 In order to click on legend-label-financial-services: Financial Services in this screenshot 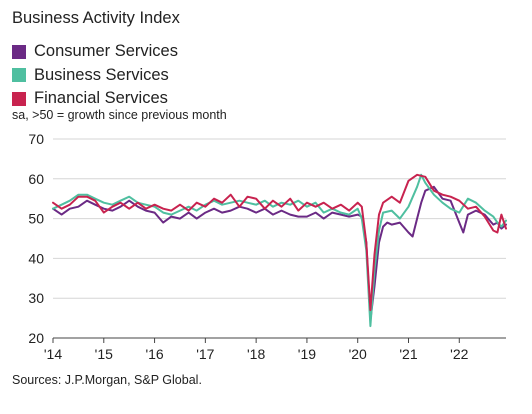, I will do `click(101, 98)`.